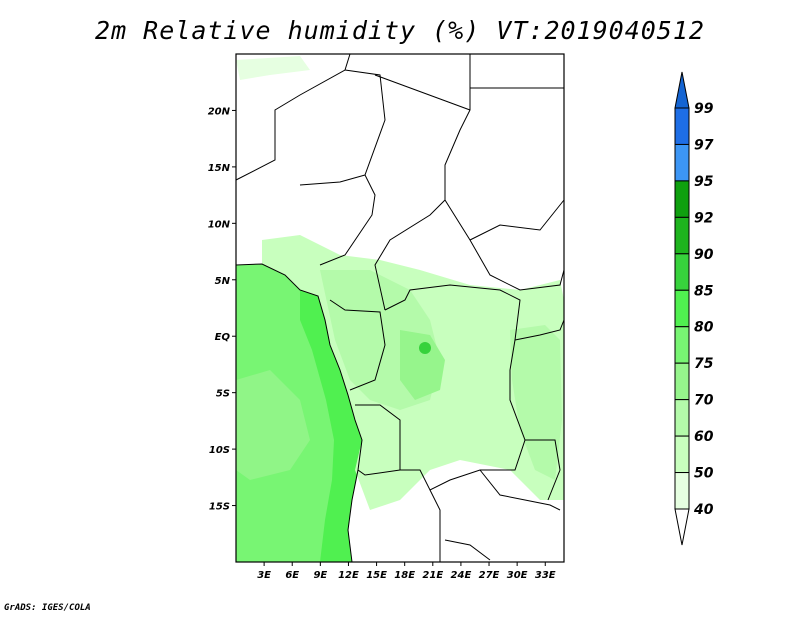 Image resolution: width=800 pixels, height=618 pixels. What do you see at coordinates (223, 394) in the screenshot?
I see `lat-tick-label: 5S` at bounding box center [223, 394].